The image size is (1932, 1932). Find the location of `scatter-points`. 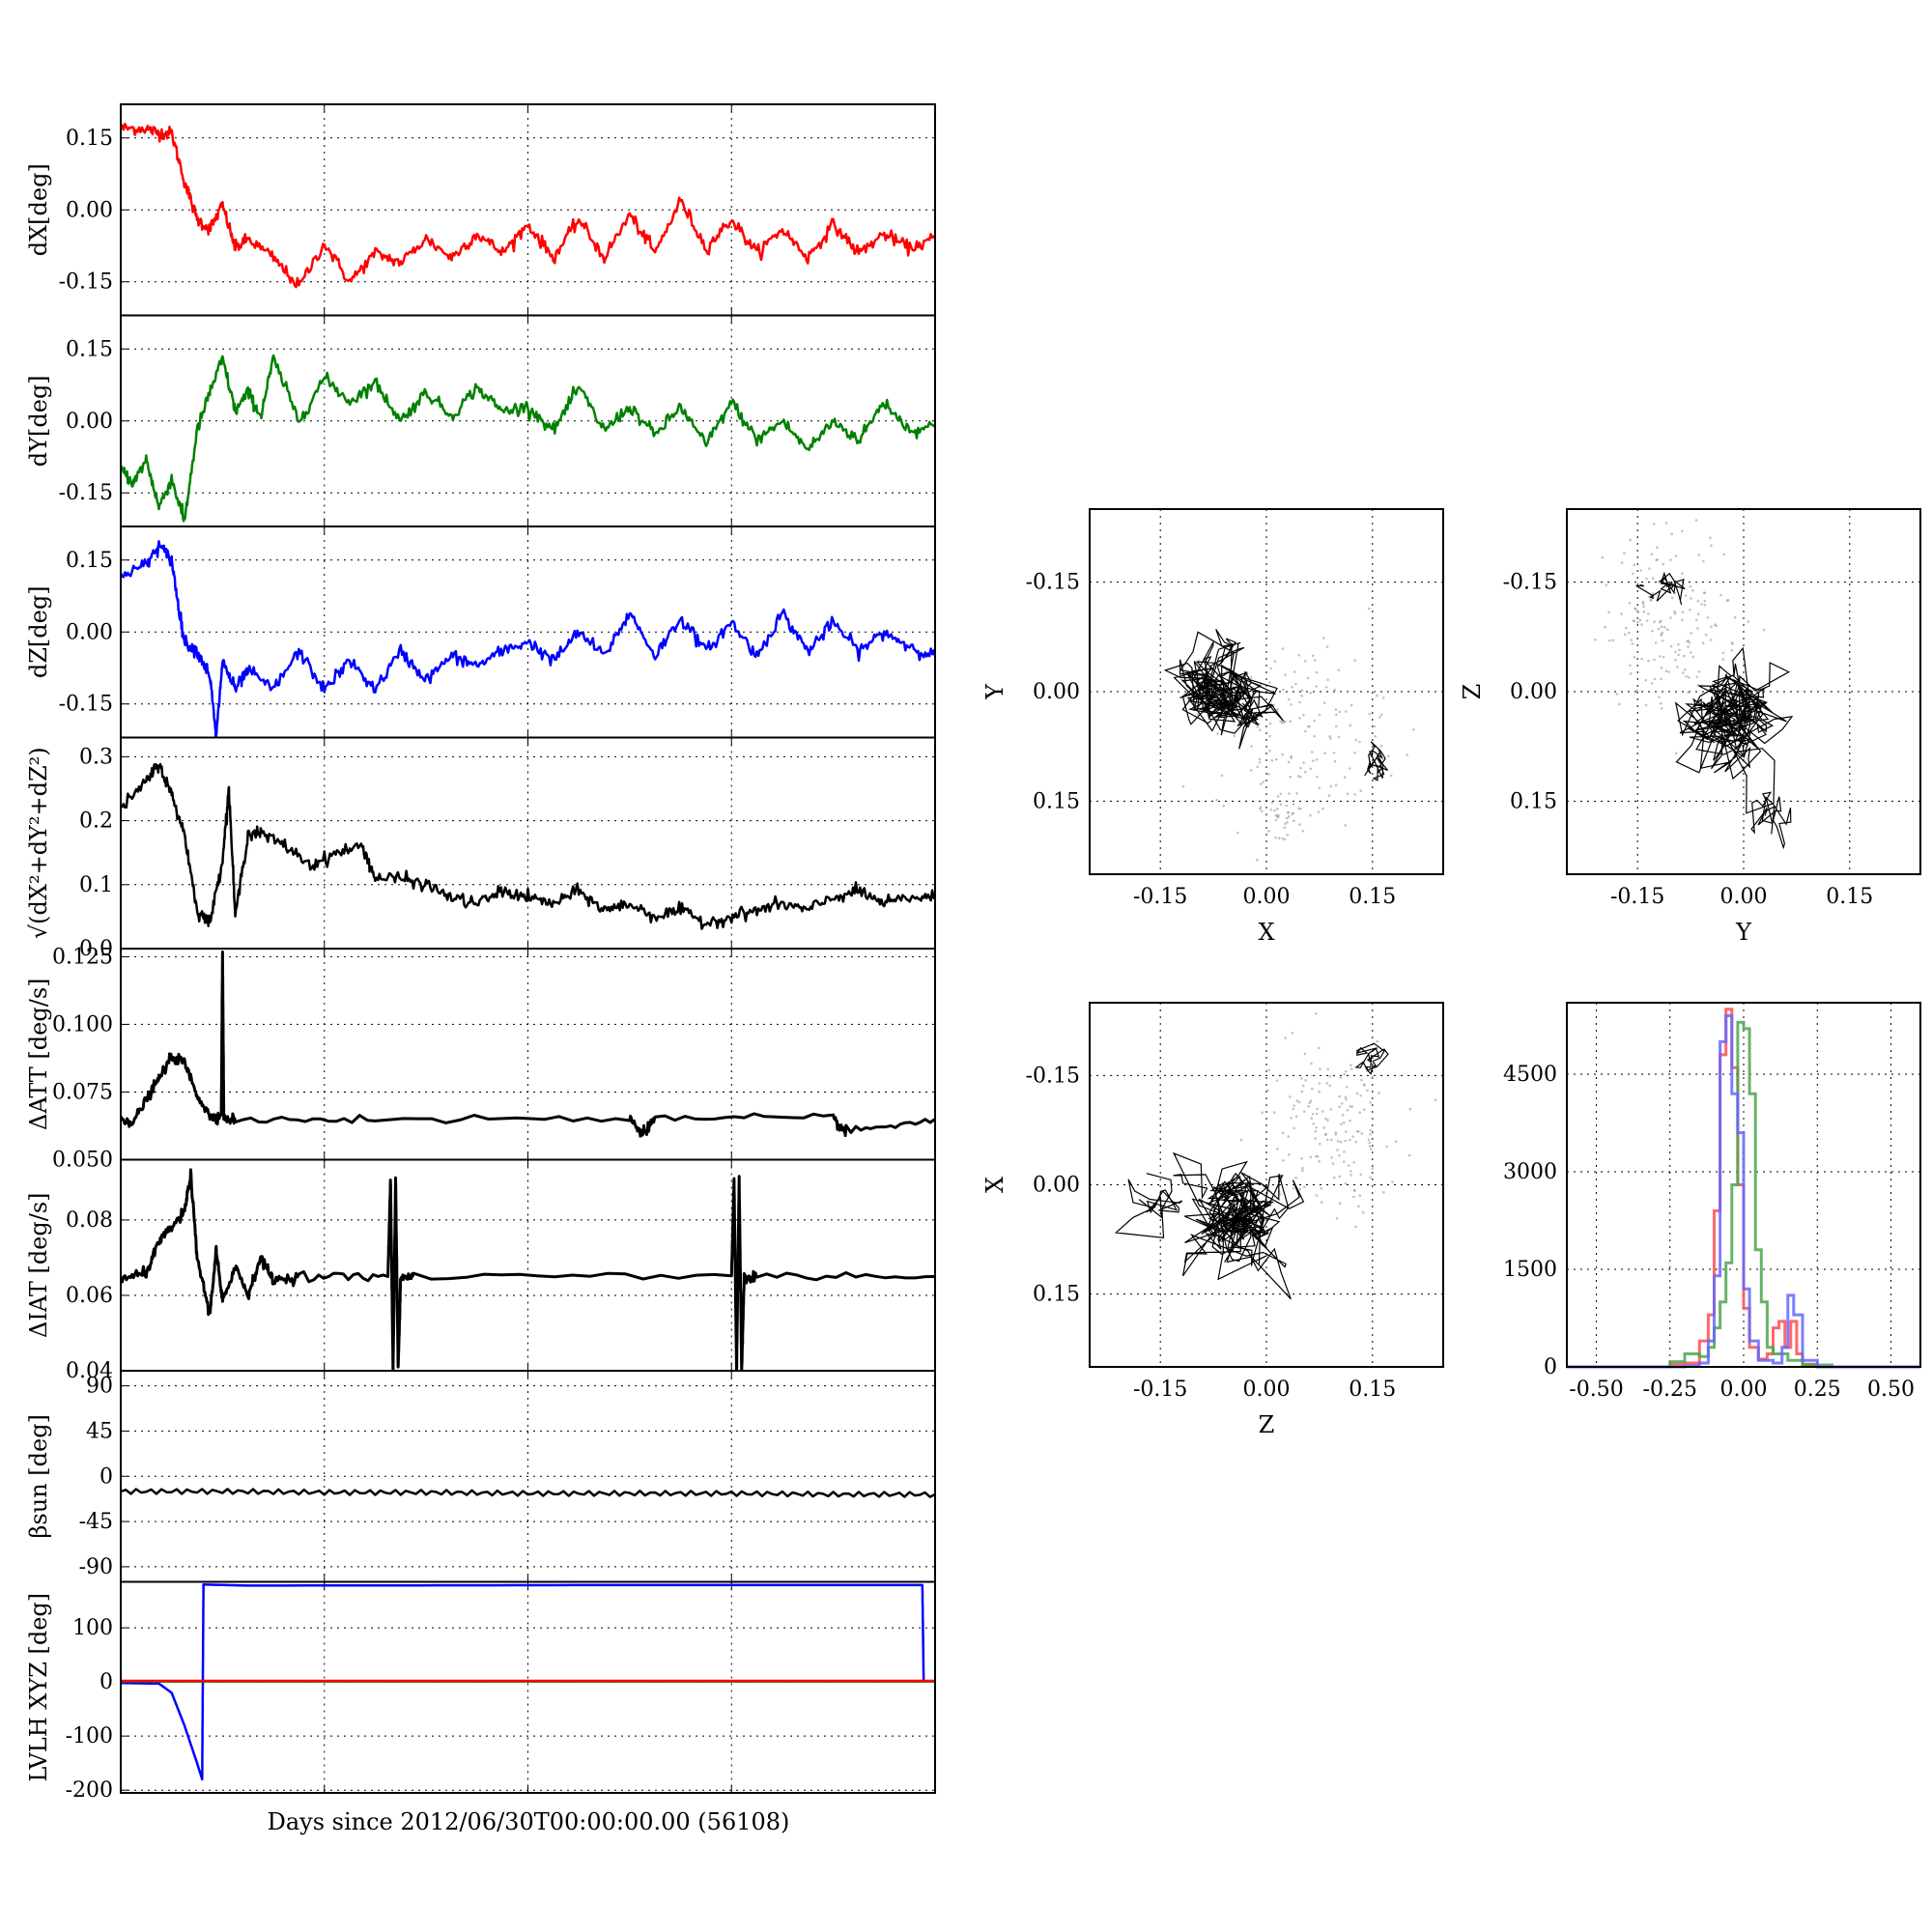

scatter-points is located at coordinates (1694, 684).